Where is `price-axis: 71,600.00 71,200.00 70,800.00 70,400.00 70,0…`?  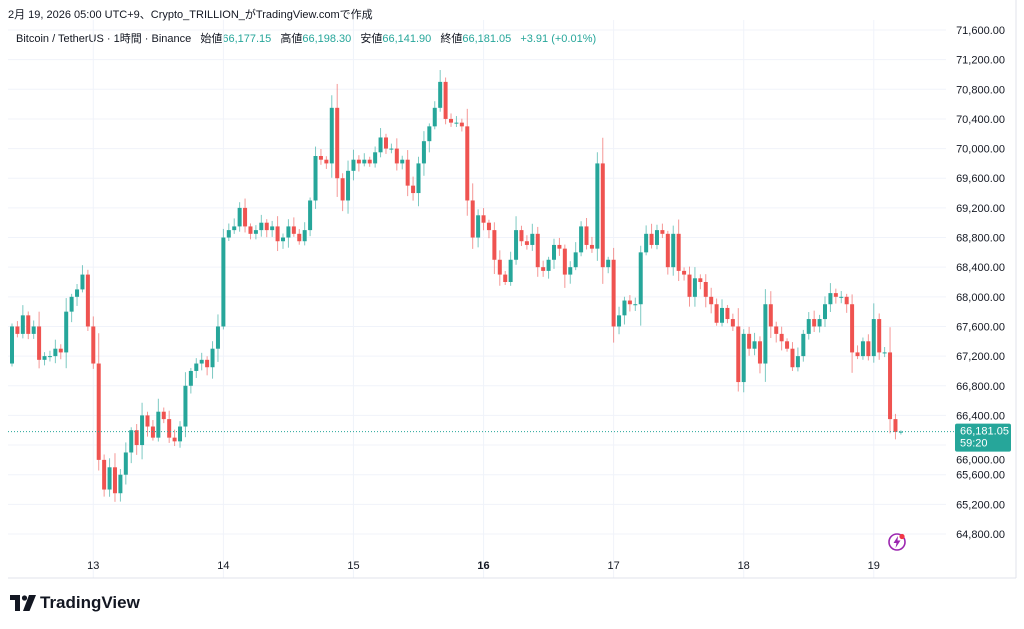 price-axis: 71,600.00 71,200.00 70,800.00 70,400.00 70,0… is located at coordinates (980, 283).